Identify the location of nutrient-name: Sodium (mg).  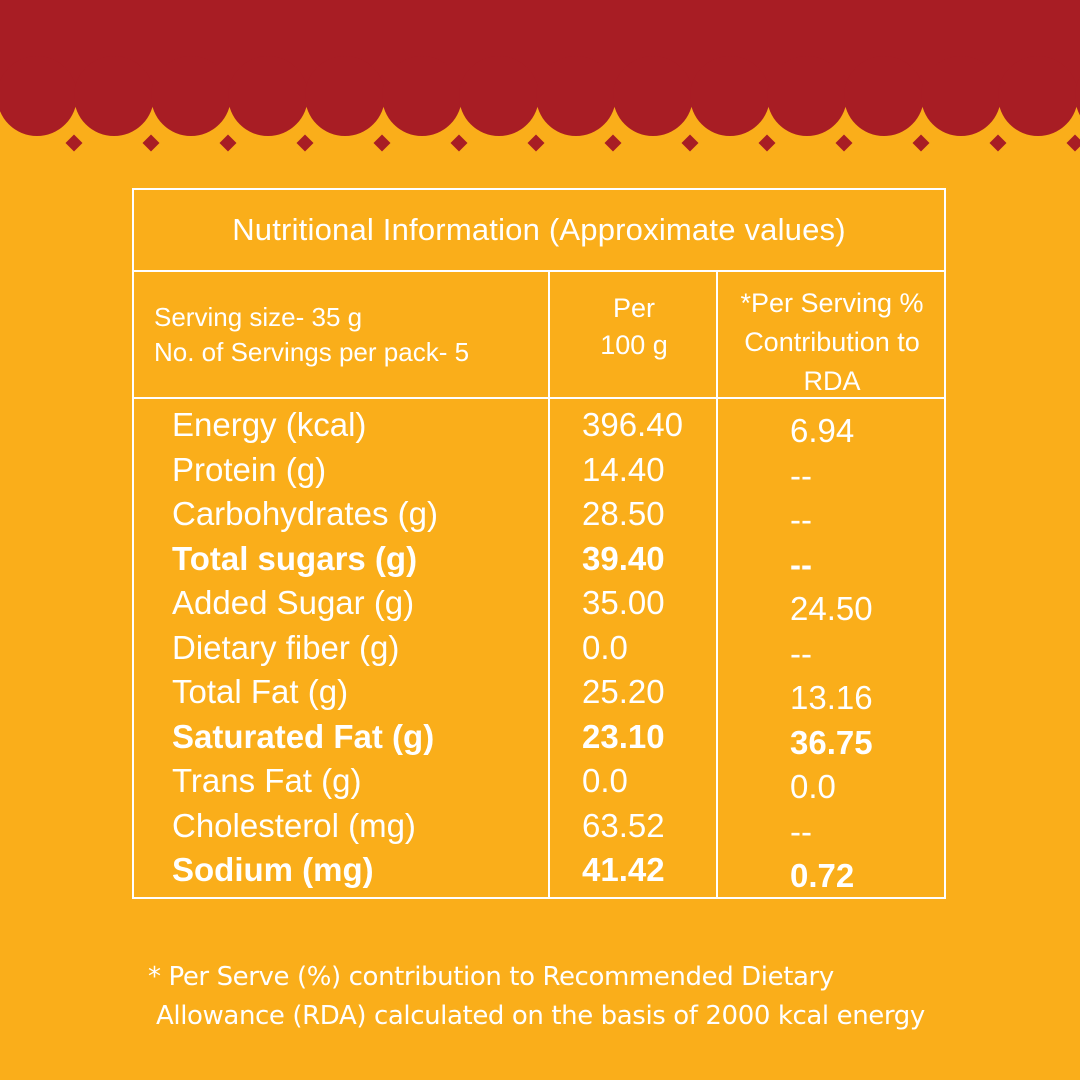
(273, 869).